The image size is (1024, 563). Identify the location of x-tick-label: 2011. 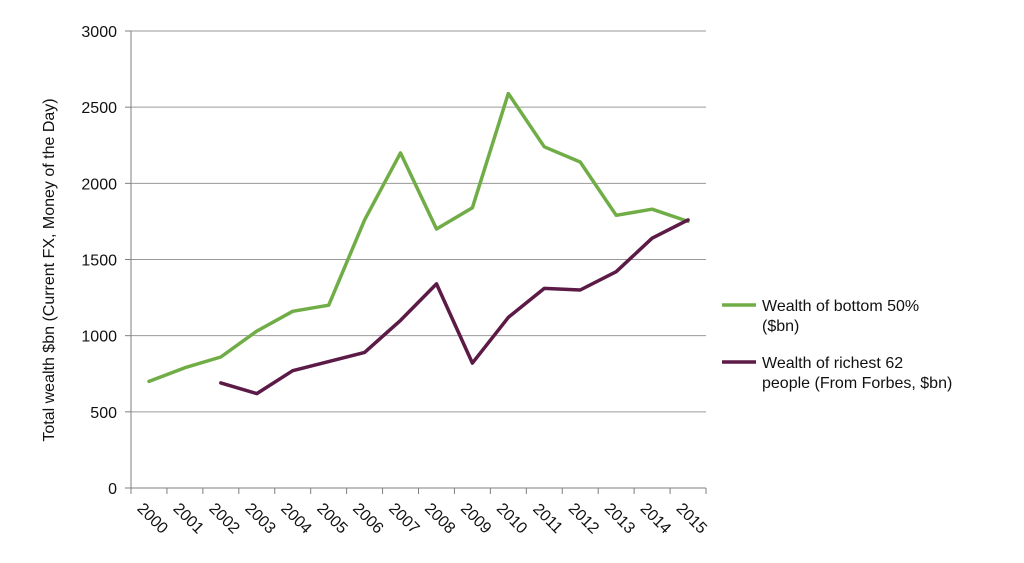
(547, 519).